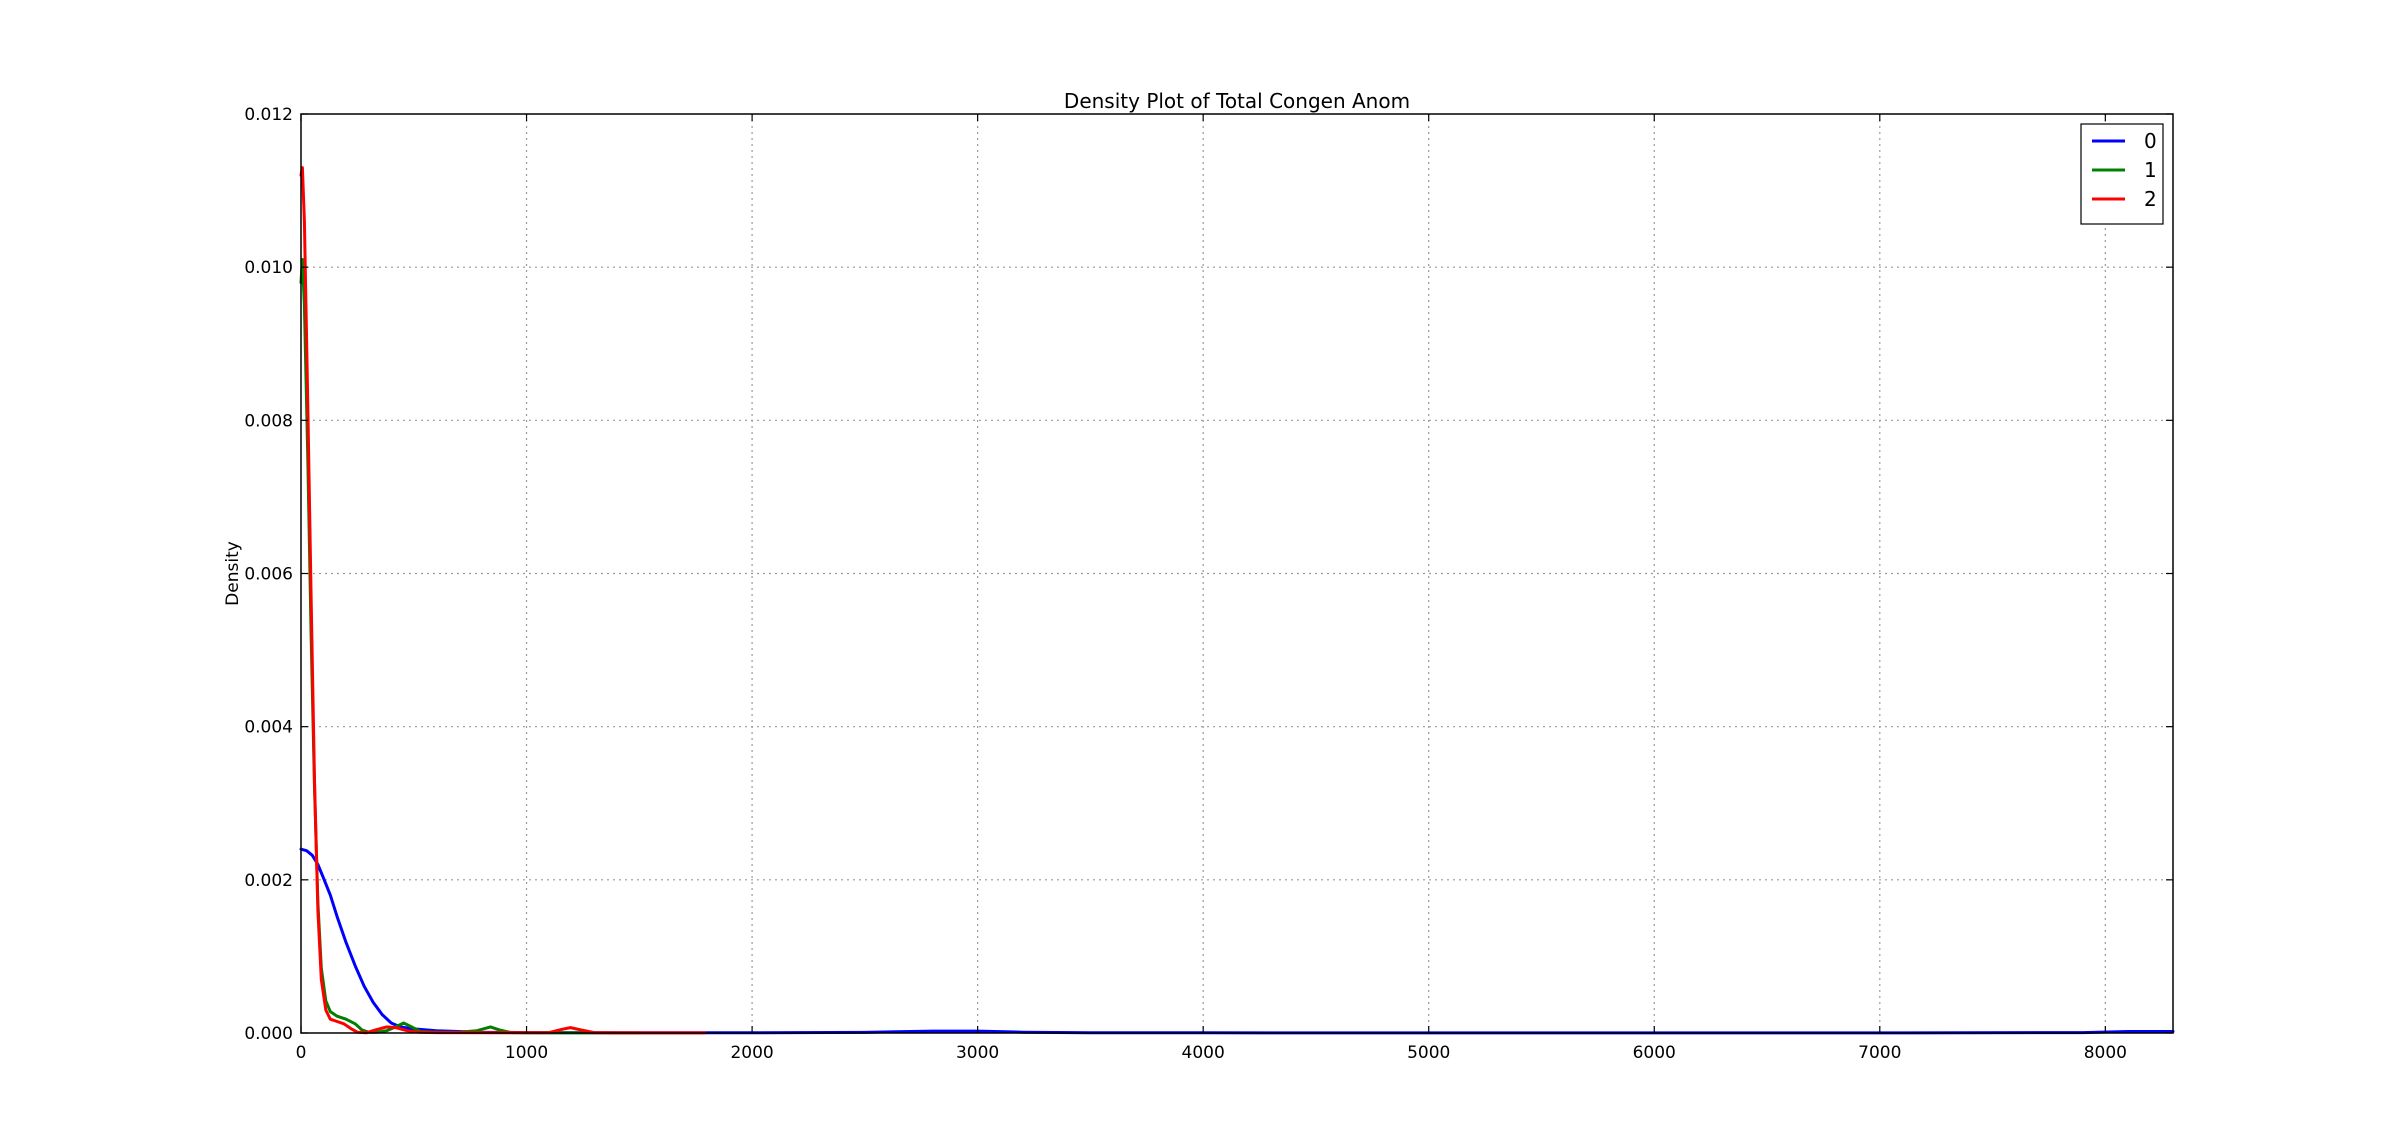 The image size is (2400, 1142). I want to click on x-tick-label: 8000, so click(2105, 1053).